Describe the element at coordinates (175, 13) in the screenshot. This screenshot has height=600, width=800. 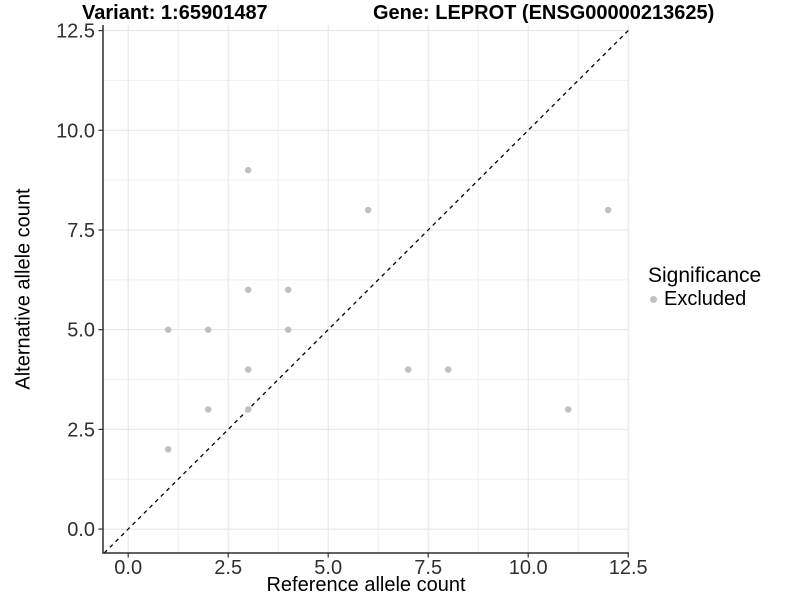
I see `plot-title-variant: Variant: 1:65901487` at that location.